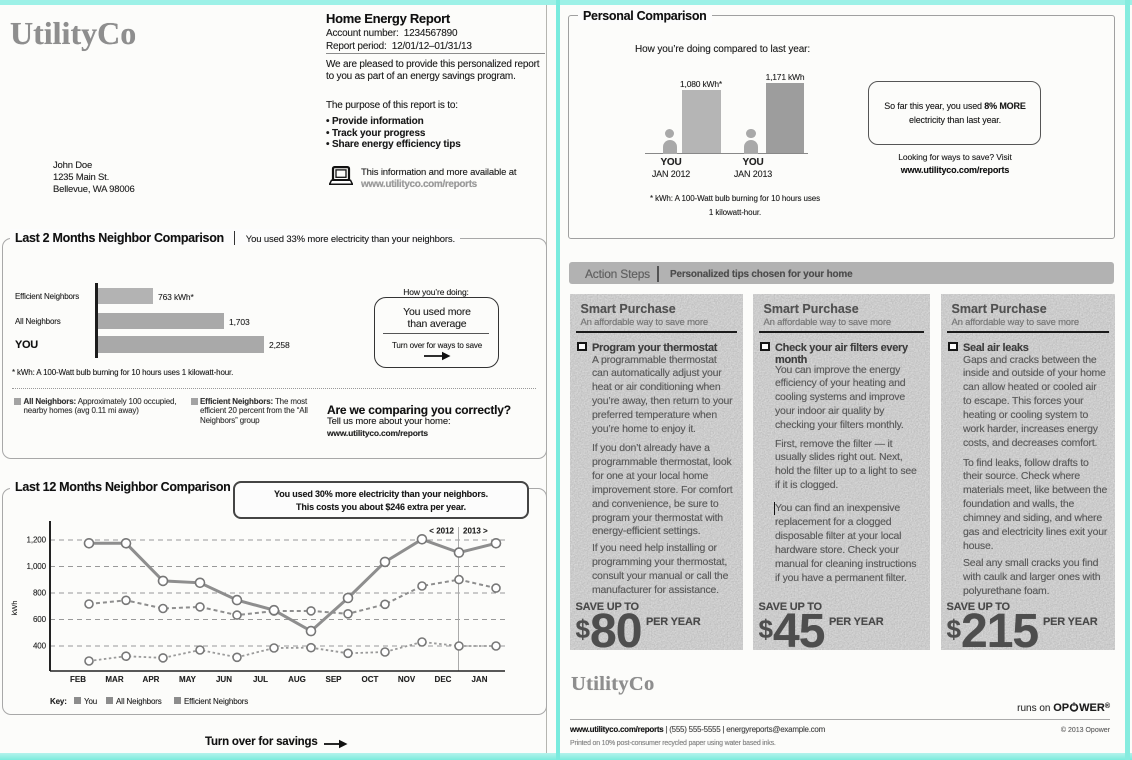  I want to click on svg-text: OCT, so click(370, 679).